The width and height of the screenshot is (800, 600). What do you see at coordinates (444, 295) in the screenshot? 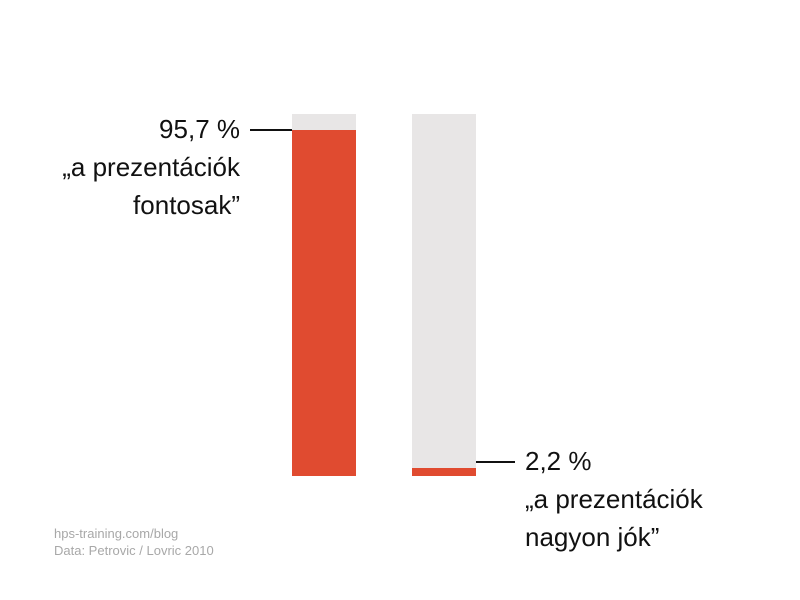
I see `bar-track` at bounding box center [444, 295].